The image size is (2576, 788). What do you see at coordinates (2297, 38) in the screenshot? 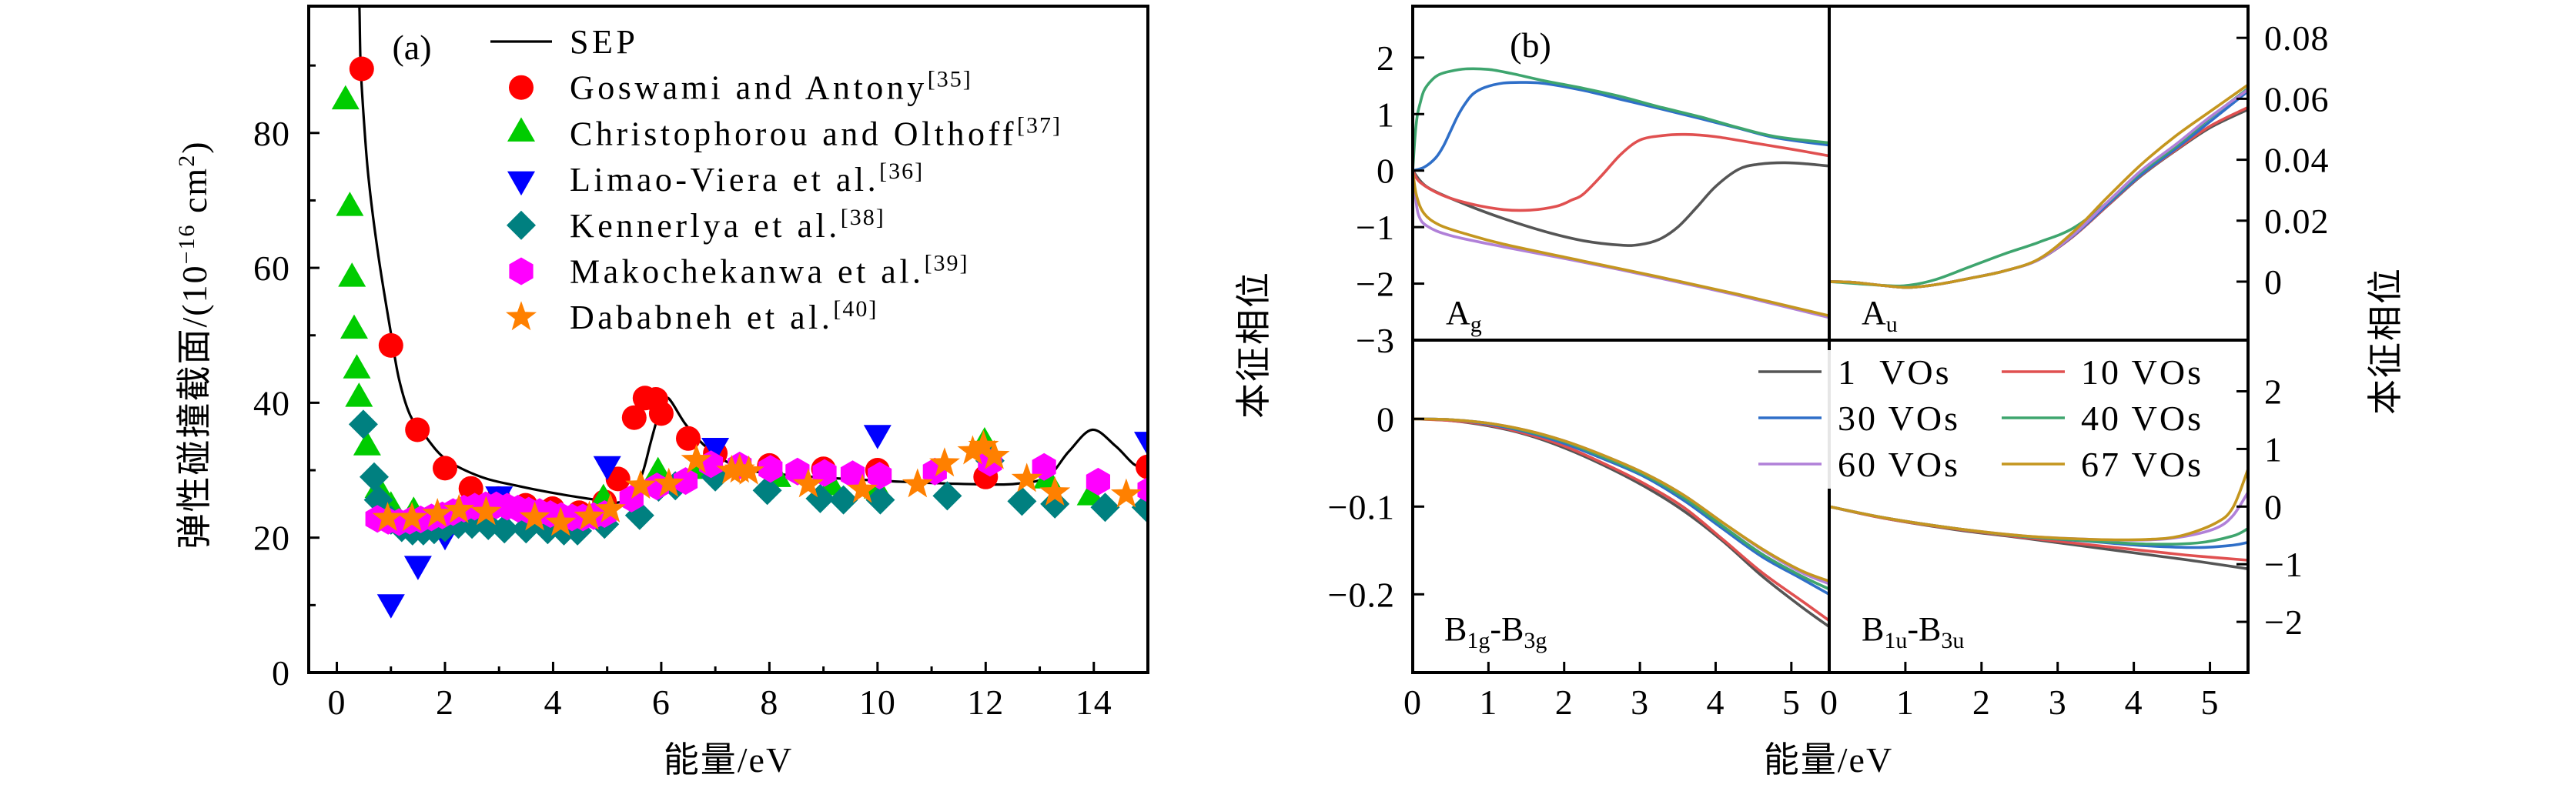
I see `y-tick-label: 0.08` at bounding box center [2297, 38].